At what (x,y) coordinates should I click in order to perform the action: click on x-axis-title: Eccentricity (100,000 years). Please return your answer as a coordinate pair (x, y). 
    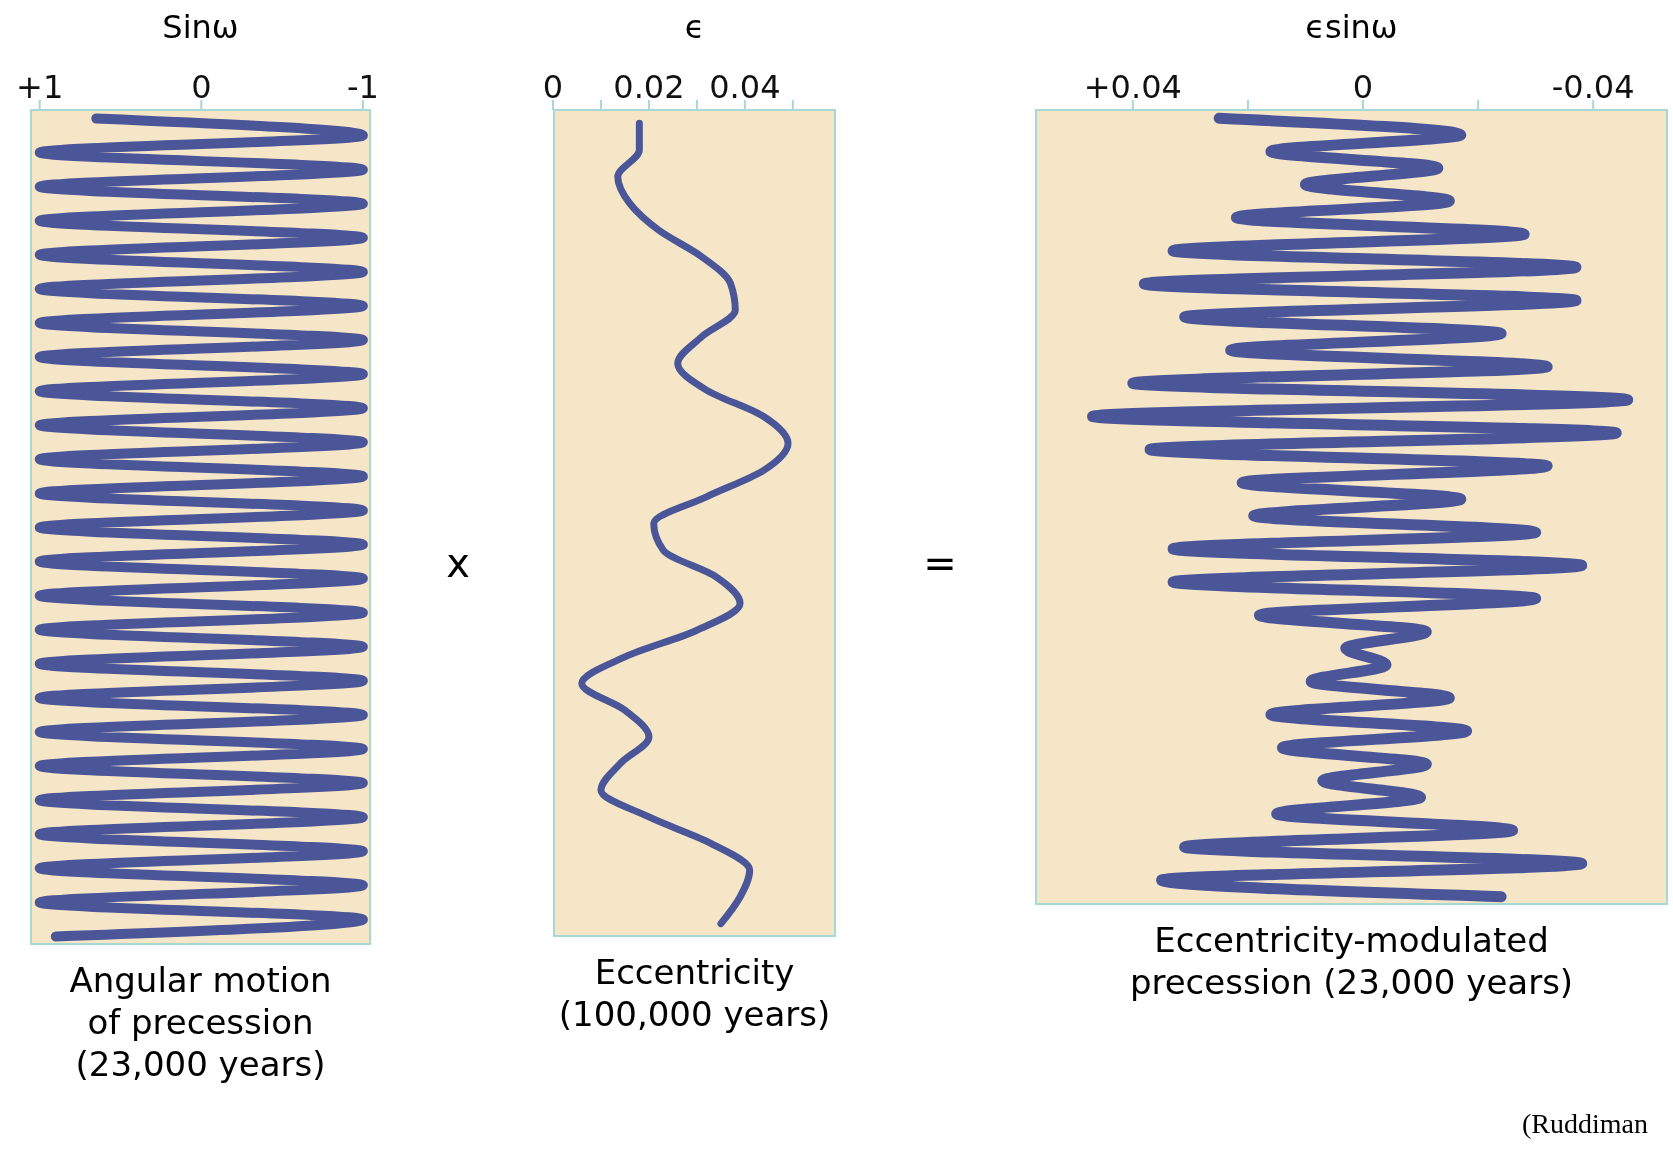
    Looking at the image, I should click on (694, 993).